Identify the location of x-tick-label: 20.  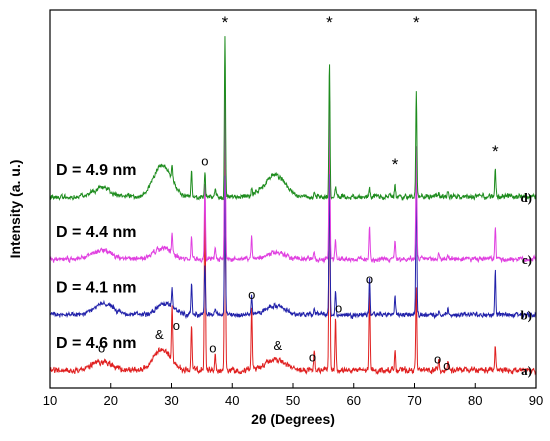
(111, 400).